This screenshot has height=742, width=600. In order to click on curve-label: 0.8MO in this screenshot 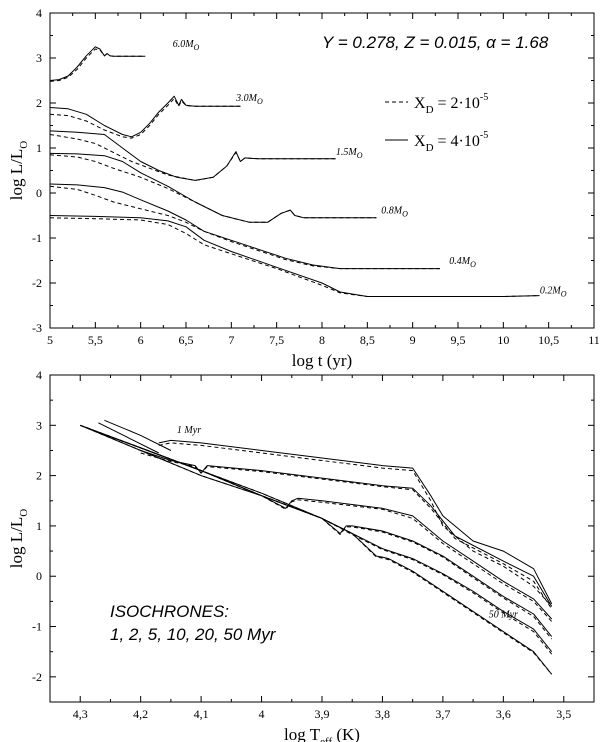, I will do `click(394, 211)`.